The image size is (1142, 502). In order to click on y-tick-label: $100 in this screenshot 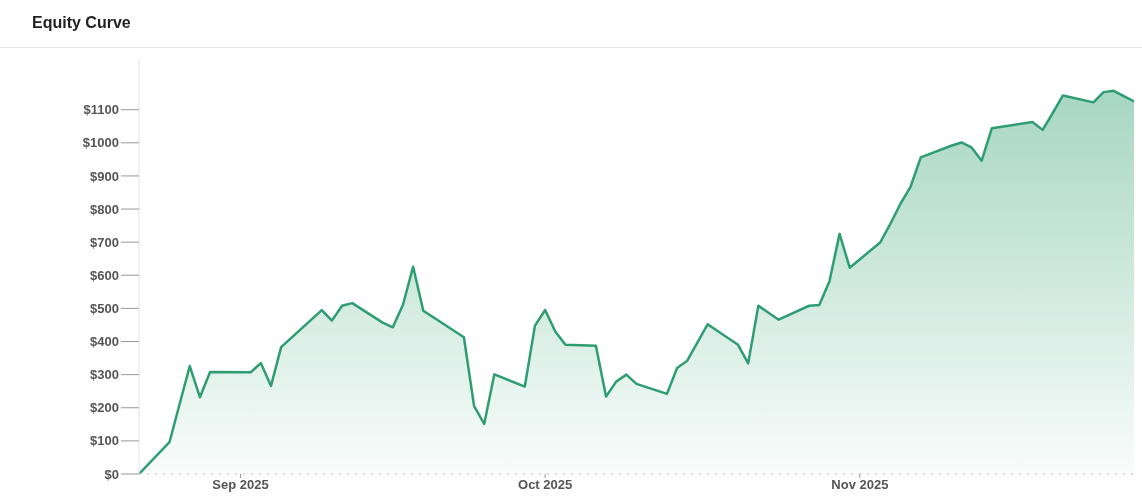, I will do `click(104, 441)`.